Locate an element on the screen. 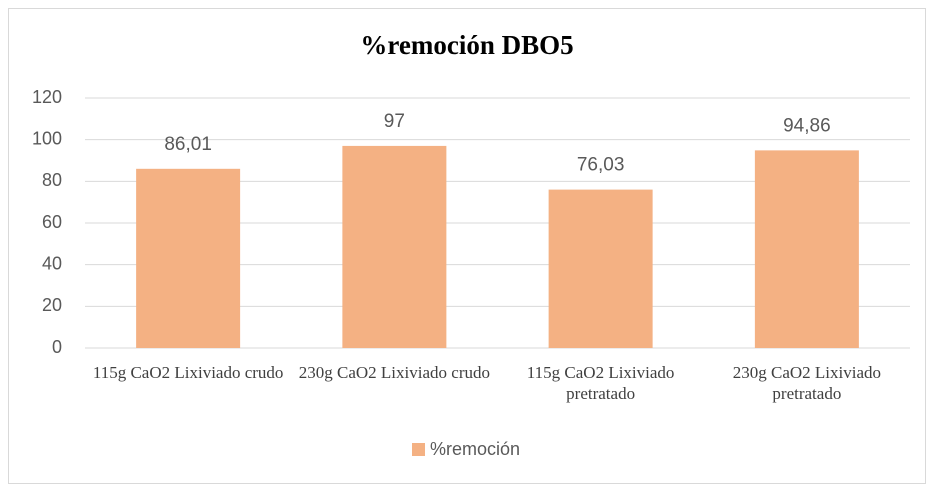  x-tick-label: 115g CaO2 Lixiviado pretratado is located at coordinates (600, 383).